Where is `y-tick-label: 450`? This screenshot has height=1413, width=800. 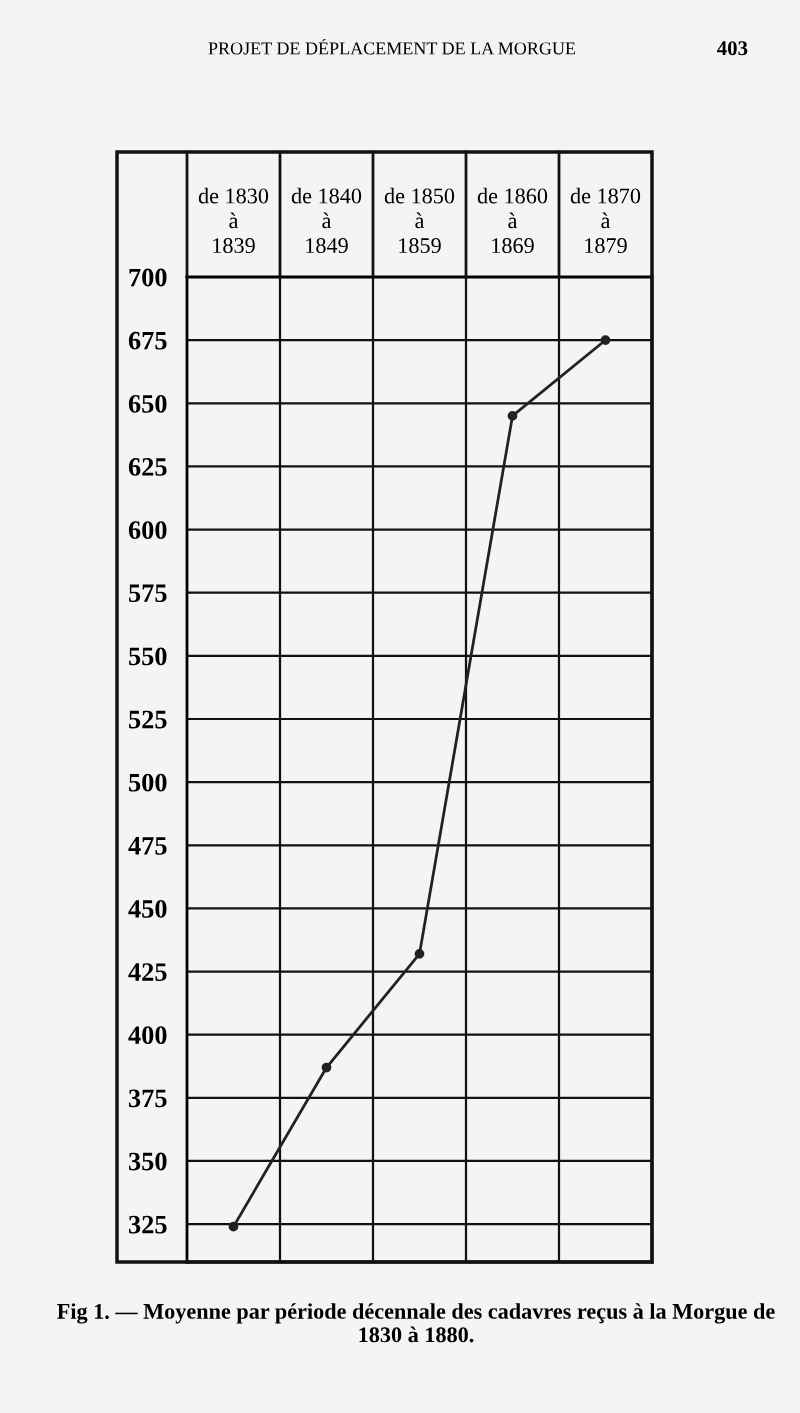 y-tick-label: 450 is located at coordinates (147, 909).